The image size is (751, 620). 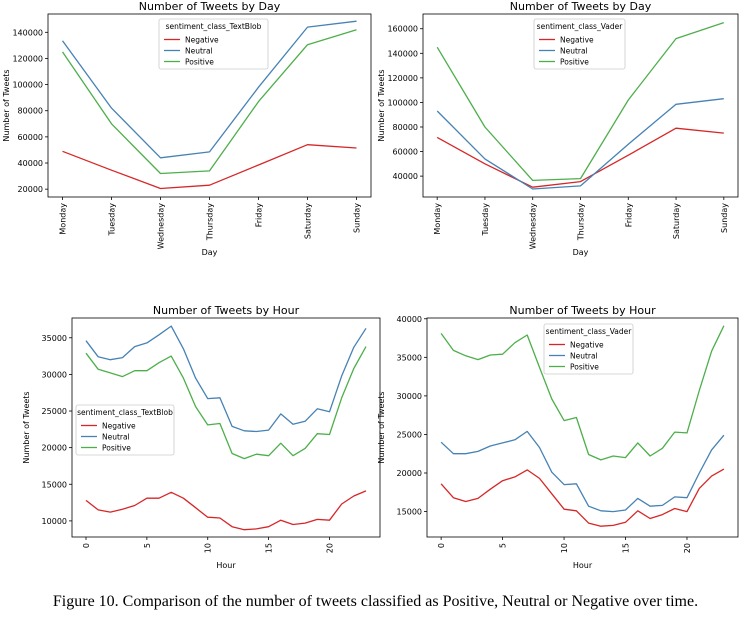 What do you see at coordinates (412, 416) in the screenshot?
I see `y-axis: 15000 20000 25000 30000 35000 40000` at bounding box center [412, 416].